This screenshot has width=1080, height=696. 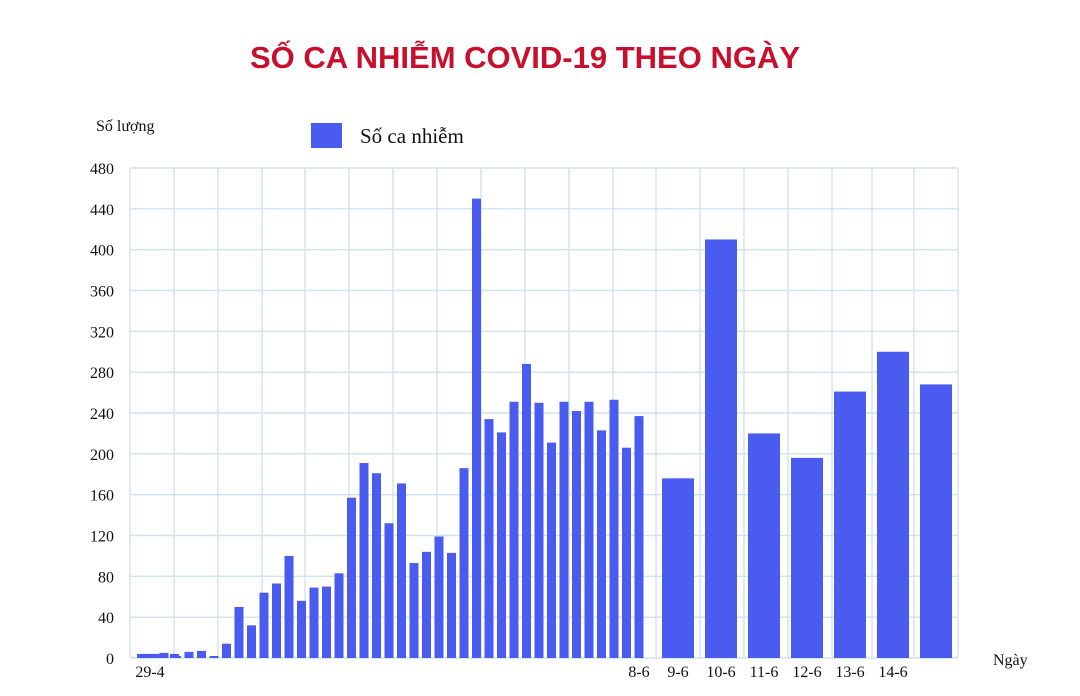 I want to click on x-axis-label: Ngày, so click(x=1010, y=660).